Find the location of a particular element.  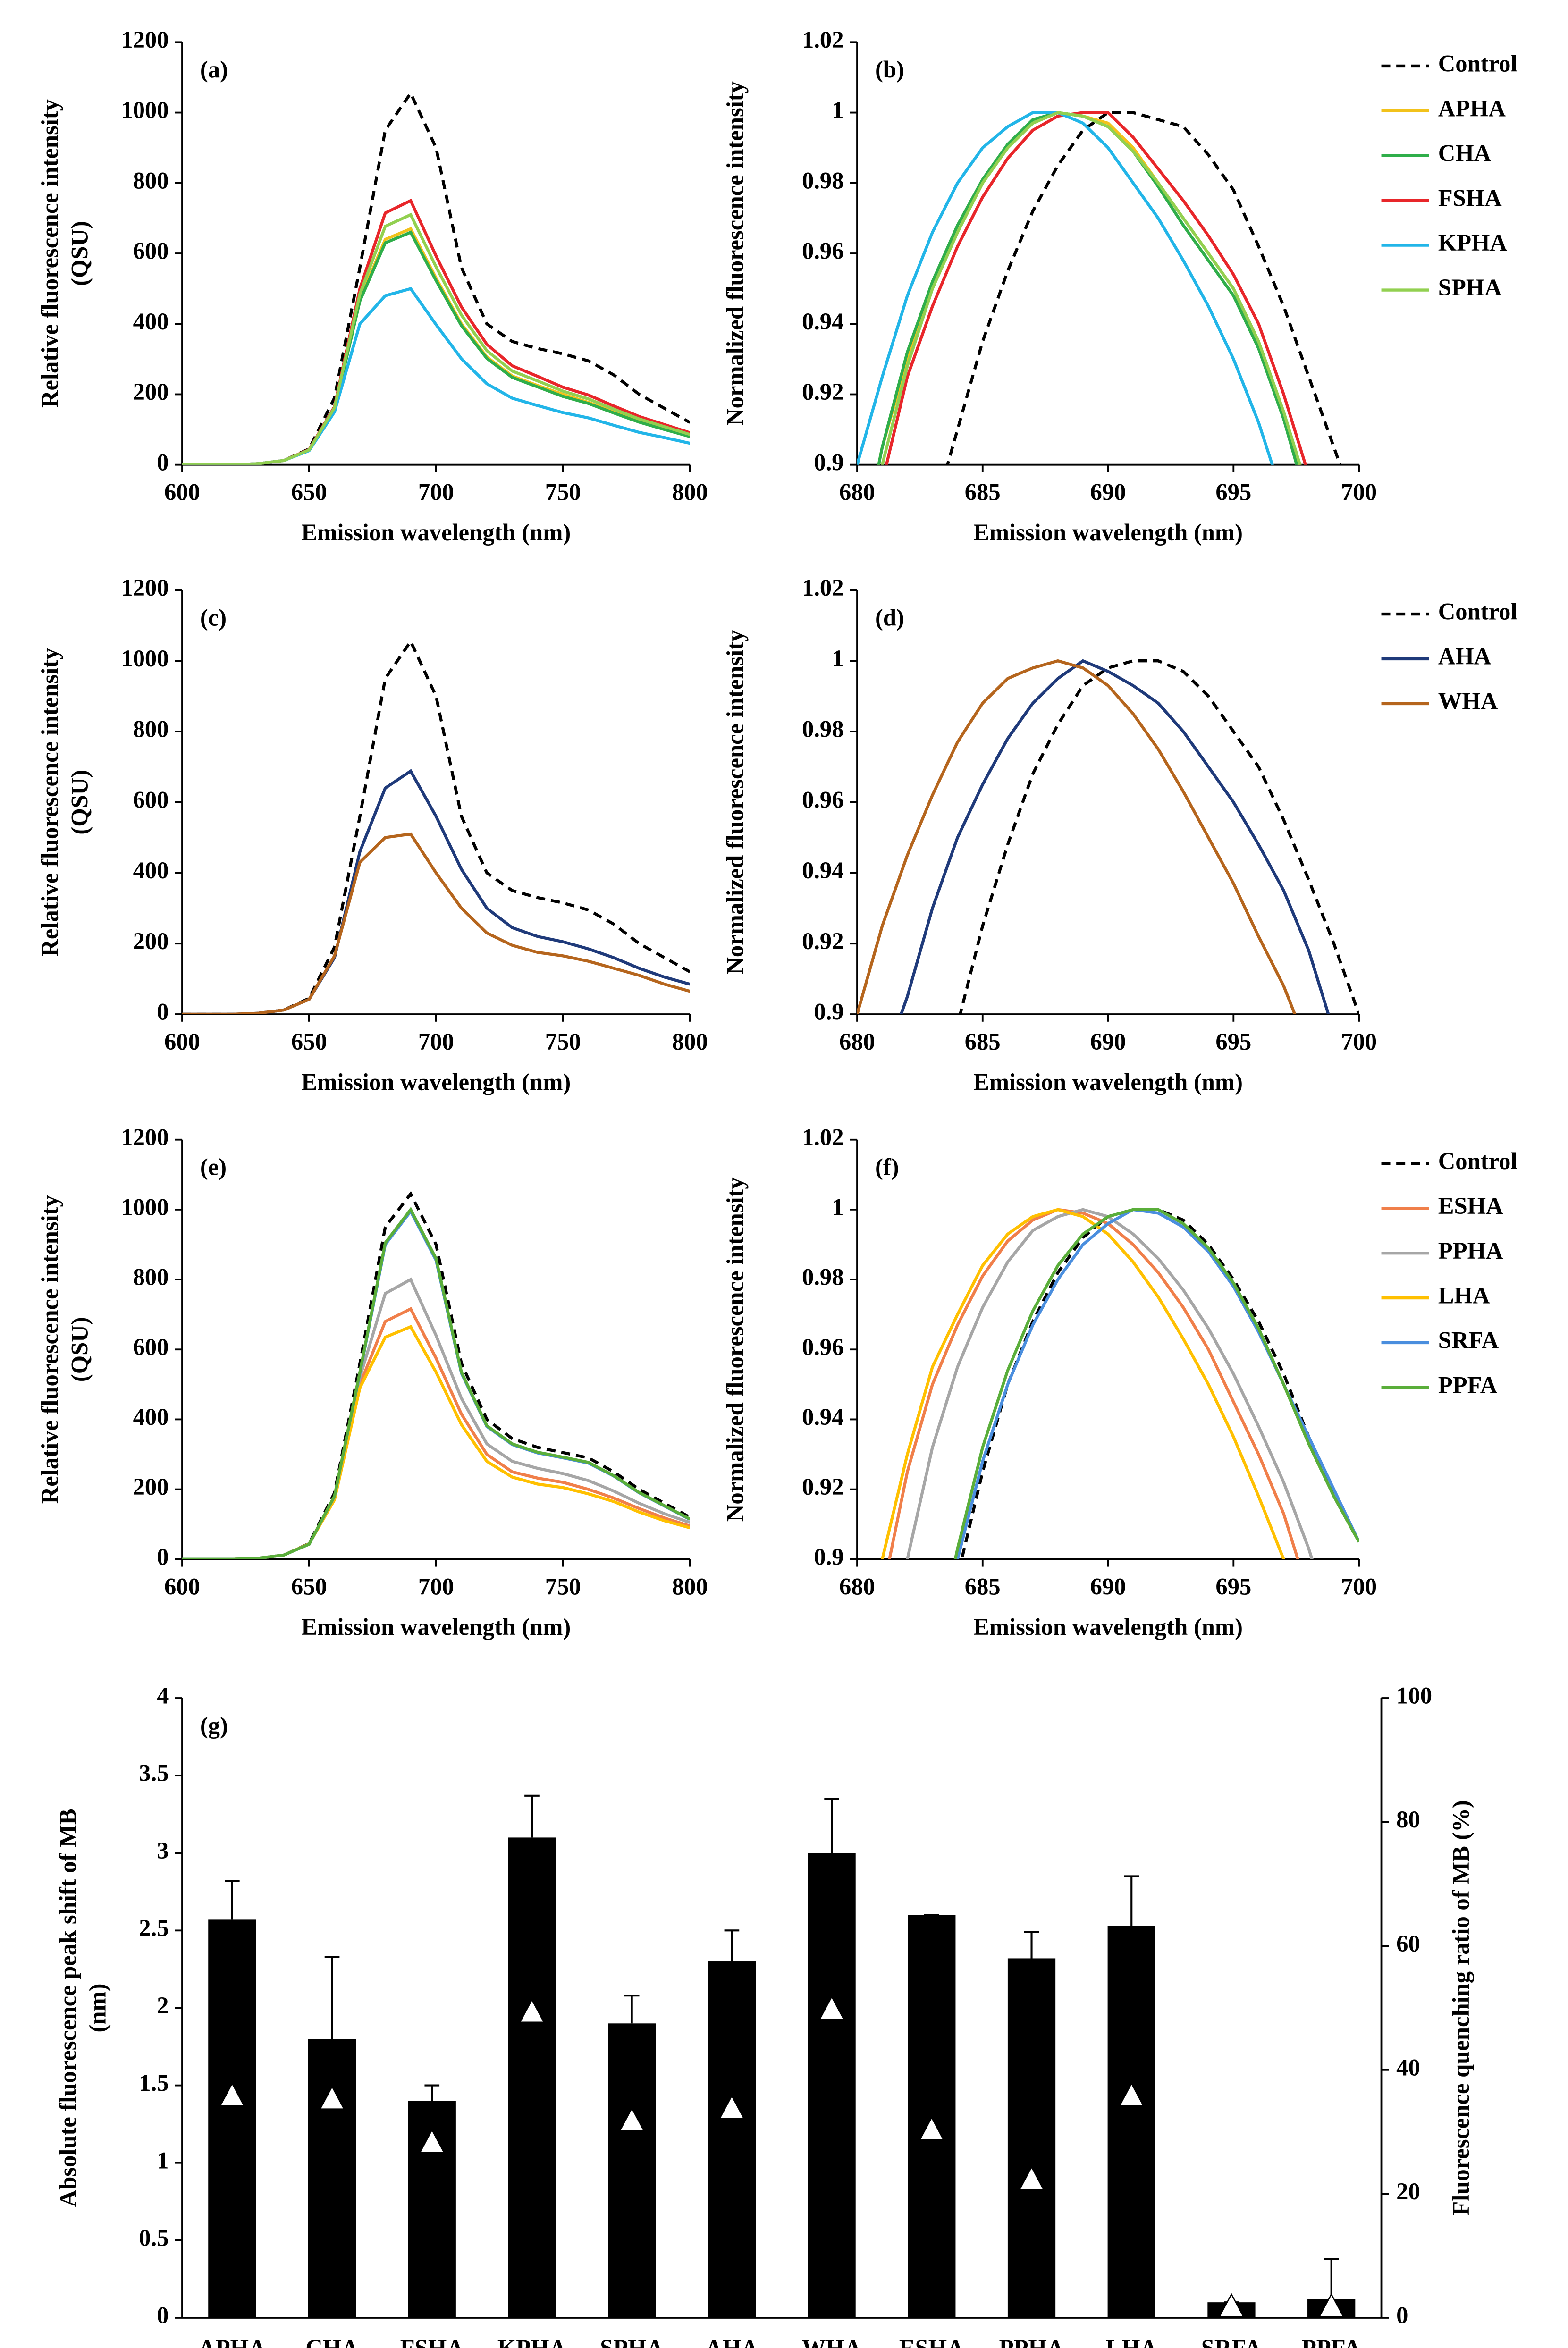

legend-label: LHA is located at coordinates (1464, 1295).